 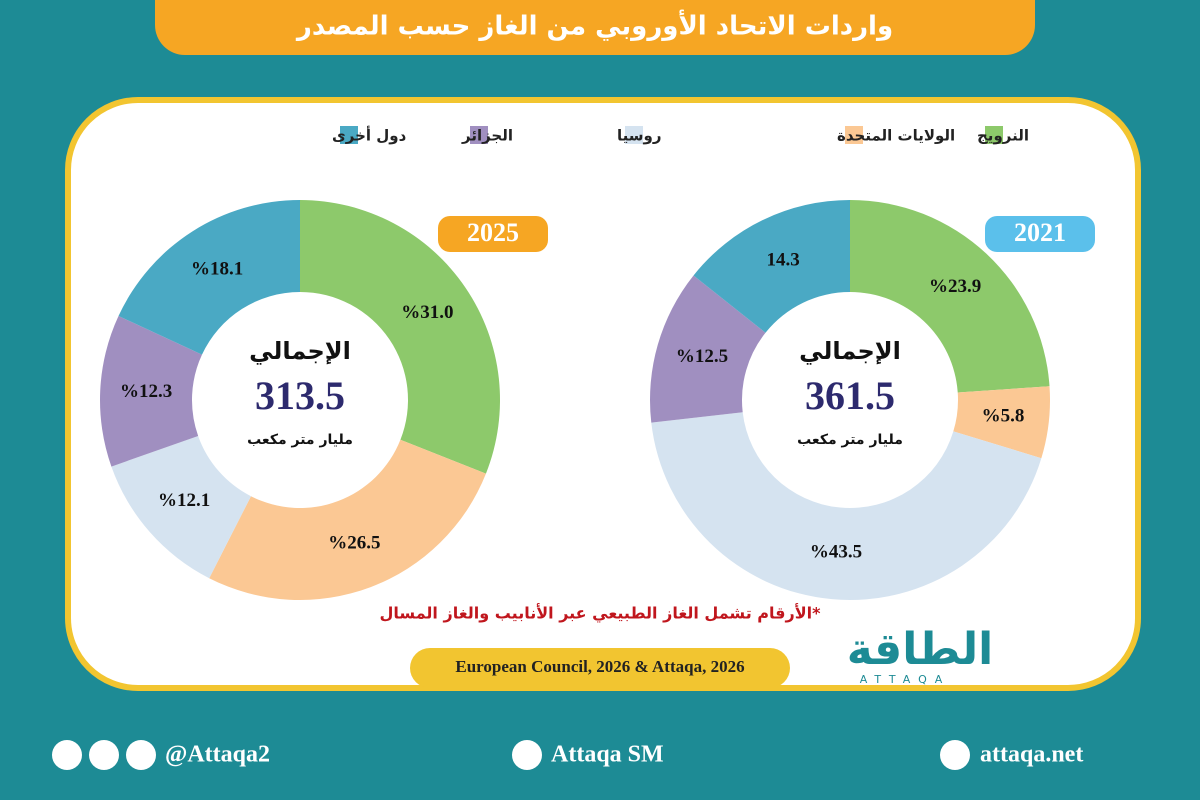 I want to click on facebook-icon, so click(x=141, y=755).